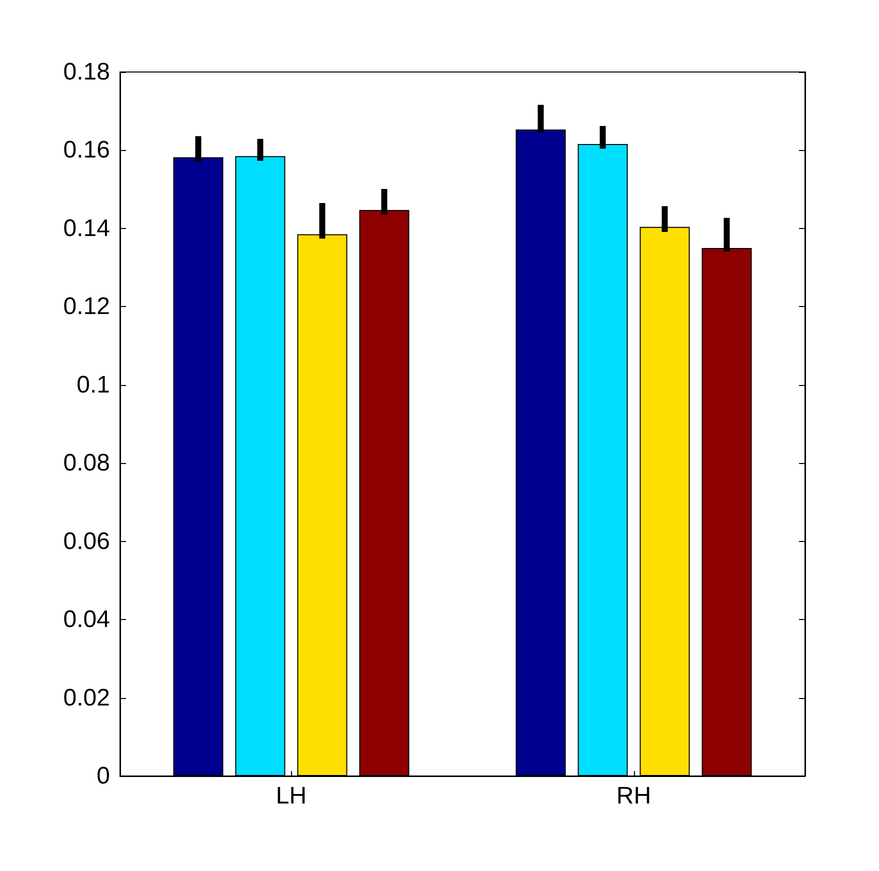  I want to click on y-tick-label: 0.1, so click(93, 384).